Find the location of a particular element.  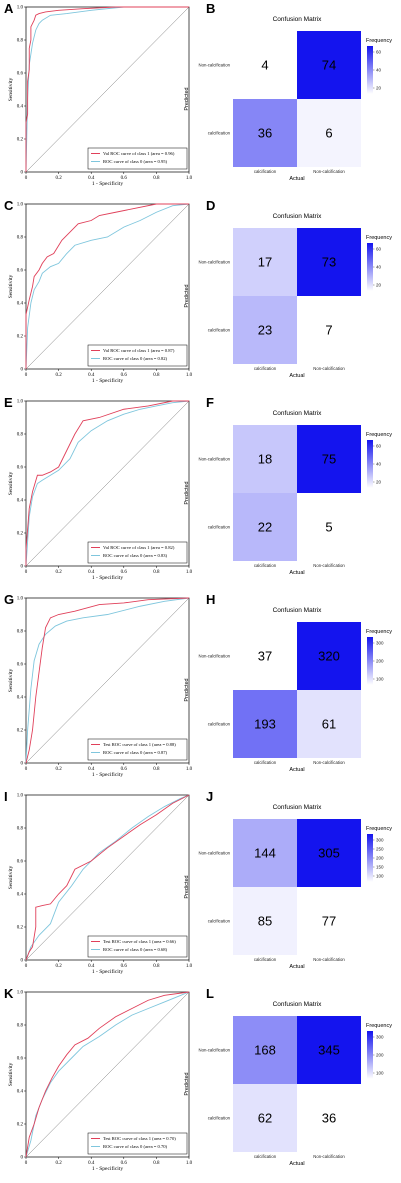

panel-label-k: K is located at coordinates (9, 993).